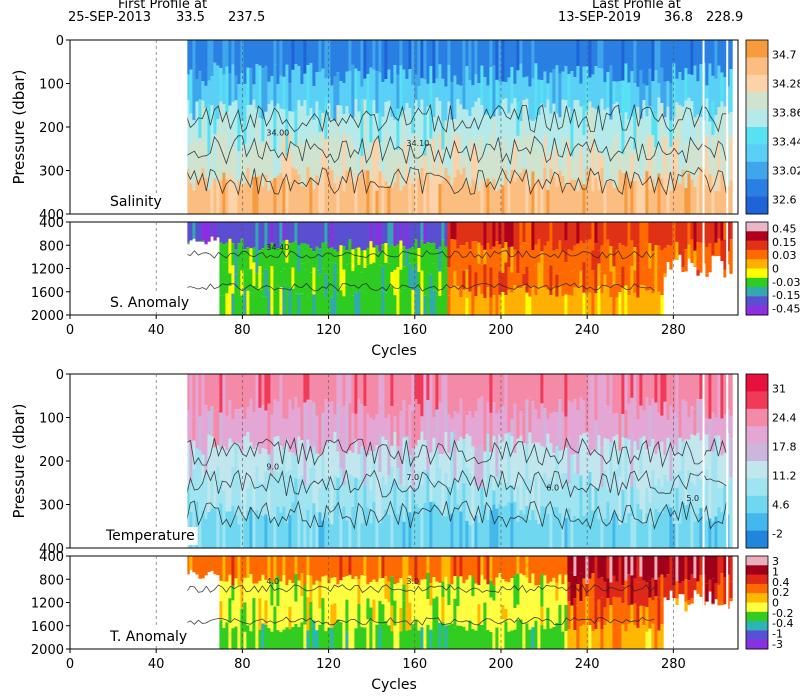 The image size is (800, 700). What do you see at coordinates (784, 242) in the screenshot?
I see `colorbar-tick-label: 0.15` at bounding box center [784, 242].